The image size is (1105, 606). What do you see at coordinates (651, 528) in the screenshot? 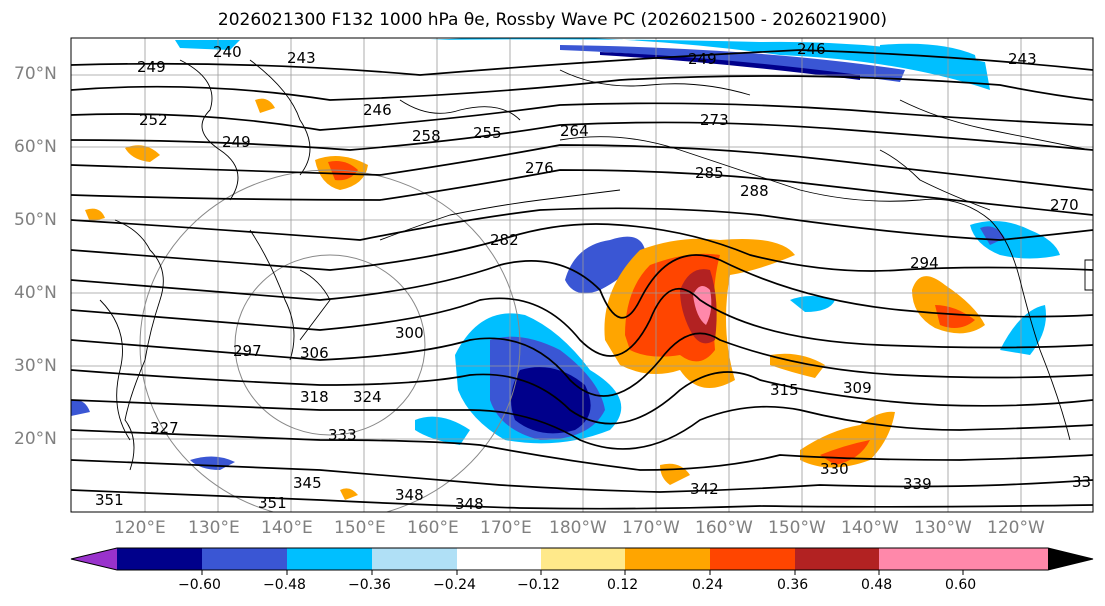
I see `lon-label: 170°W` at bounding box center [651, 528].